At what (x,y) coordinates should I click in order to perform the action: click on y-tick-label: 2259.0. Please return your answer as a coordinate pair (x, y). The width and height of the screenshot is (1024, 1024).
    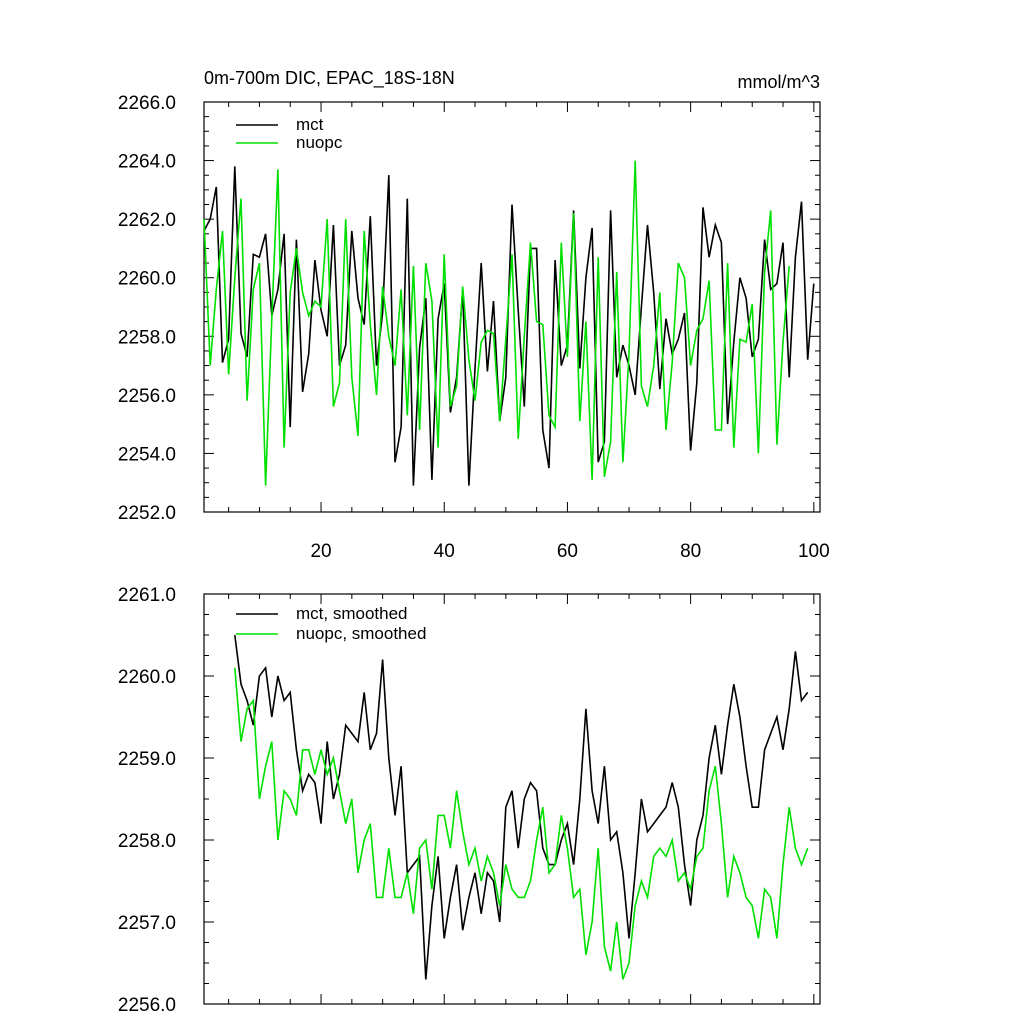
    Looking at the image, I should click on (147, 759).